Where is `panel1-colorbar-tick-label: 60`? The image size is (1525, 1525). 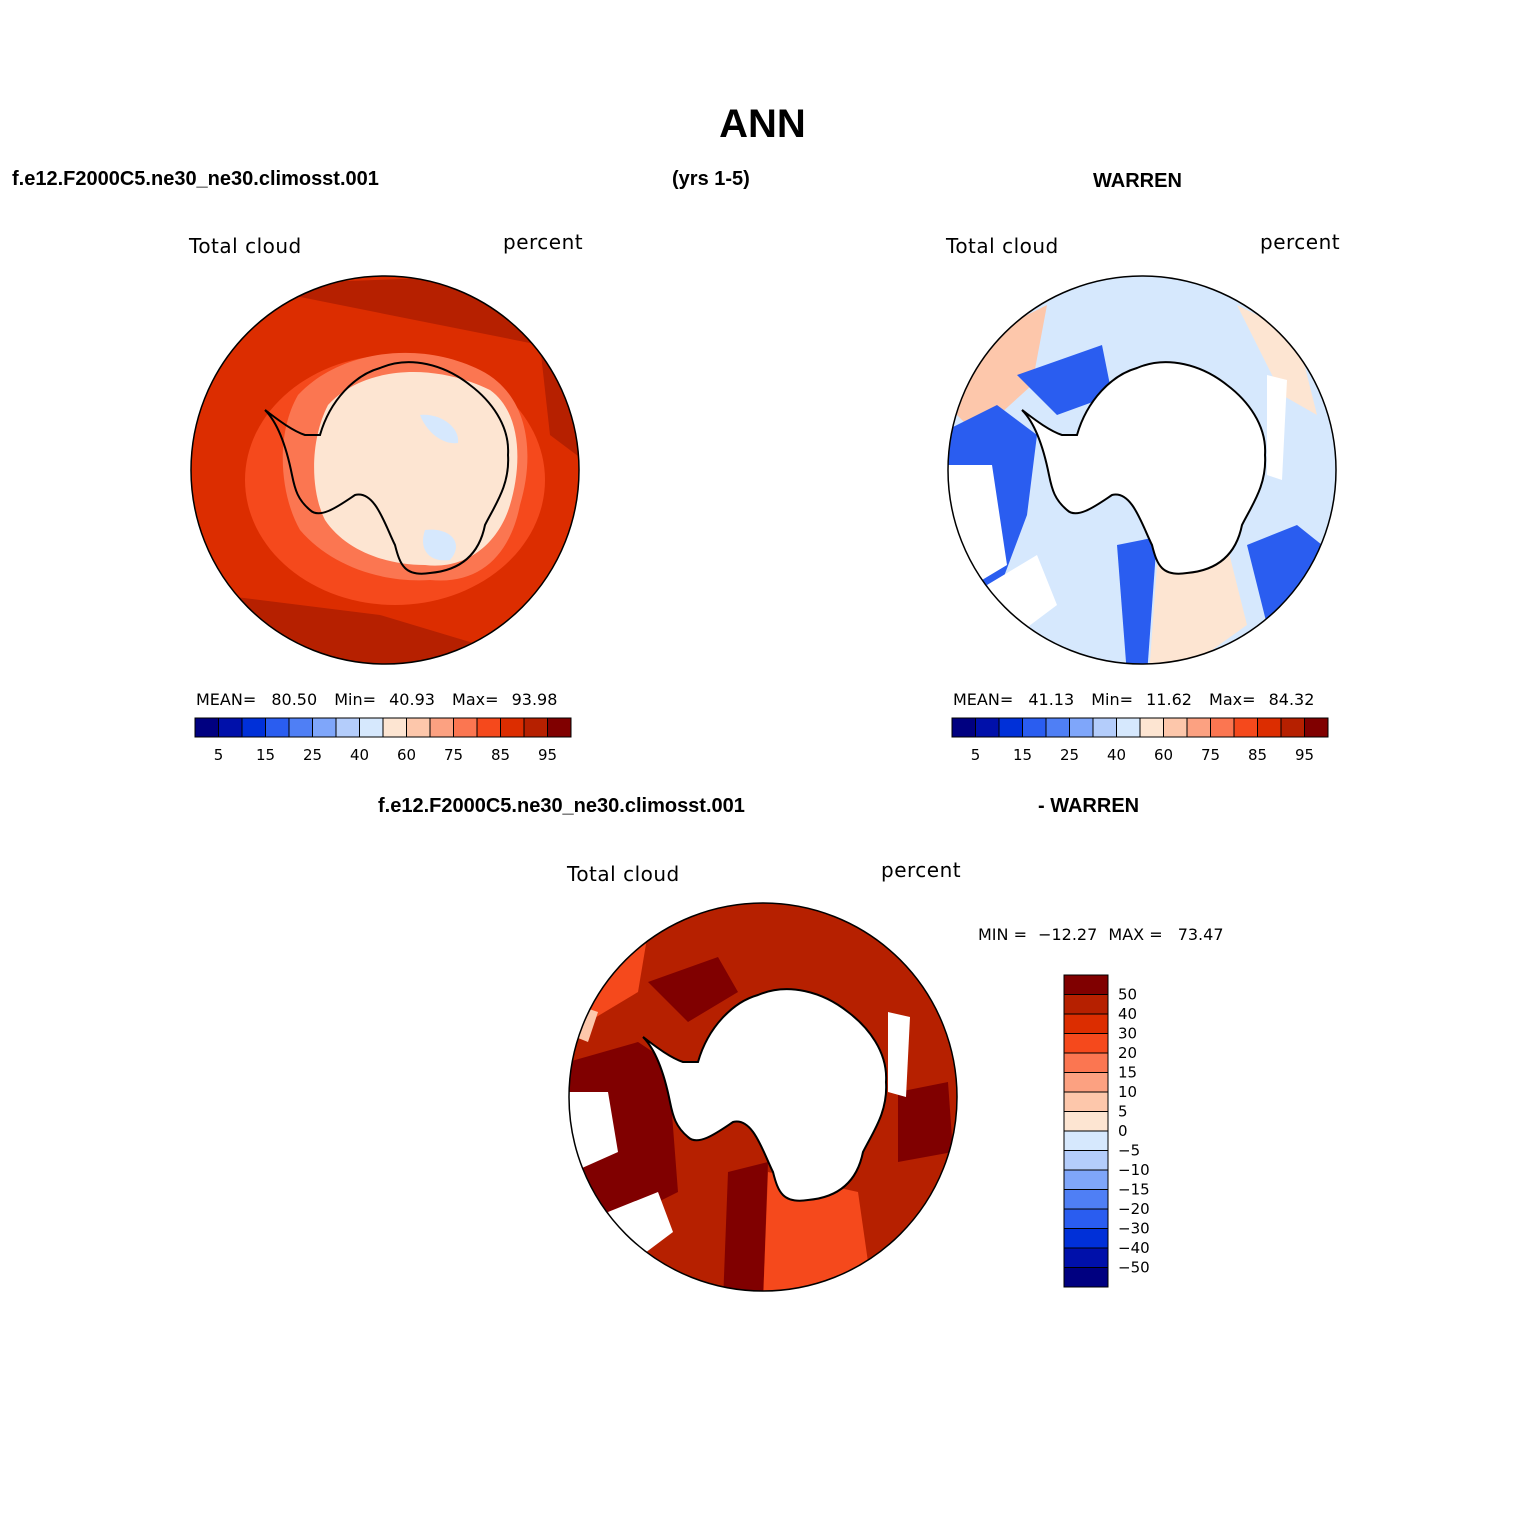 panel1-colorbar-tick-label: 60 is located at coordinates (406, 755).